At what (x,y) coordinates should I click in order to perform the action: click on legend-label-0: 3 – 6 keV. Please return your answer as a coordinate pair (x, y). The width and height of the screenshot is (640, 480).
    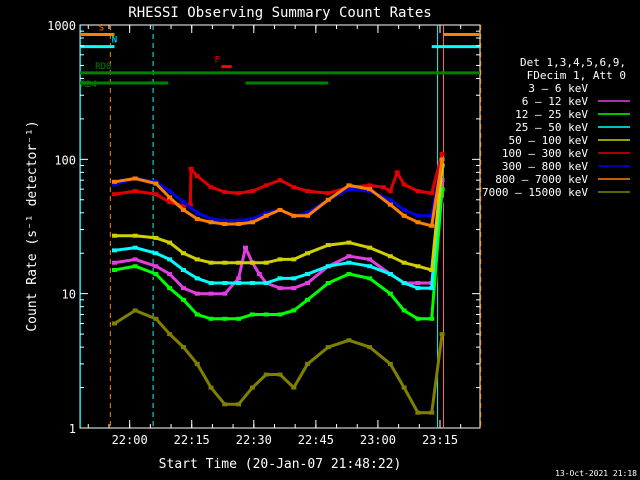
    Looking at the image, I should click on (558, 88).